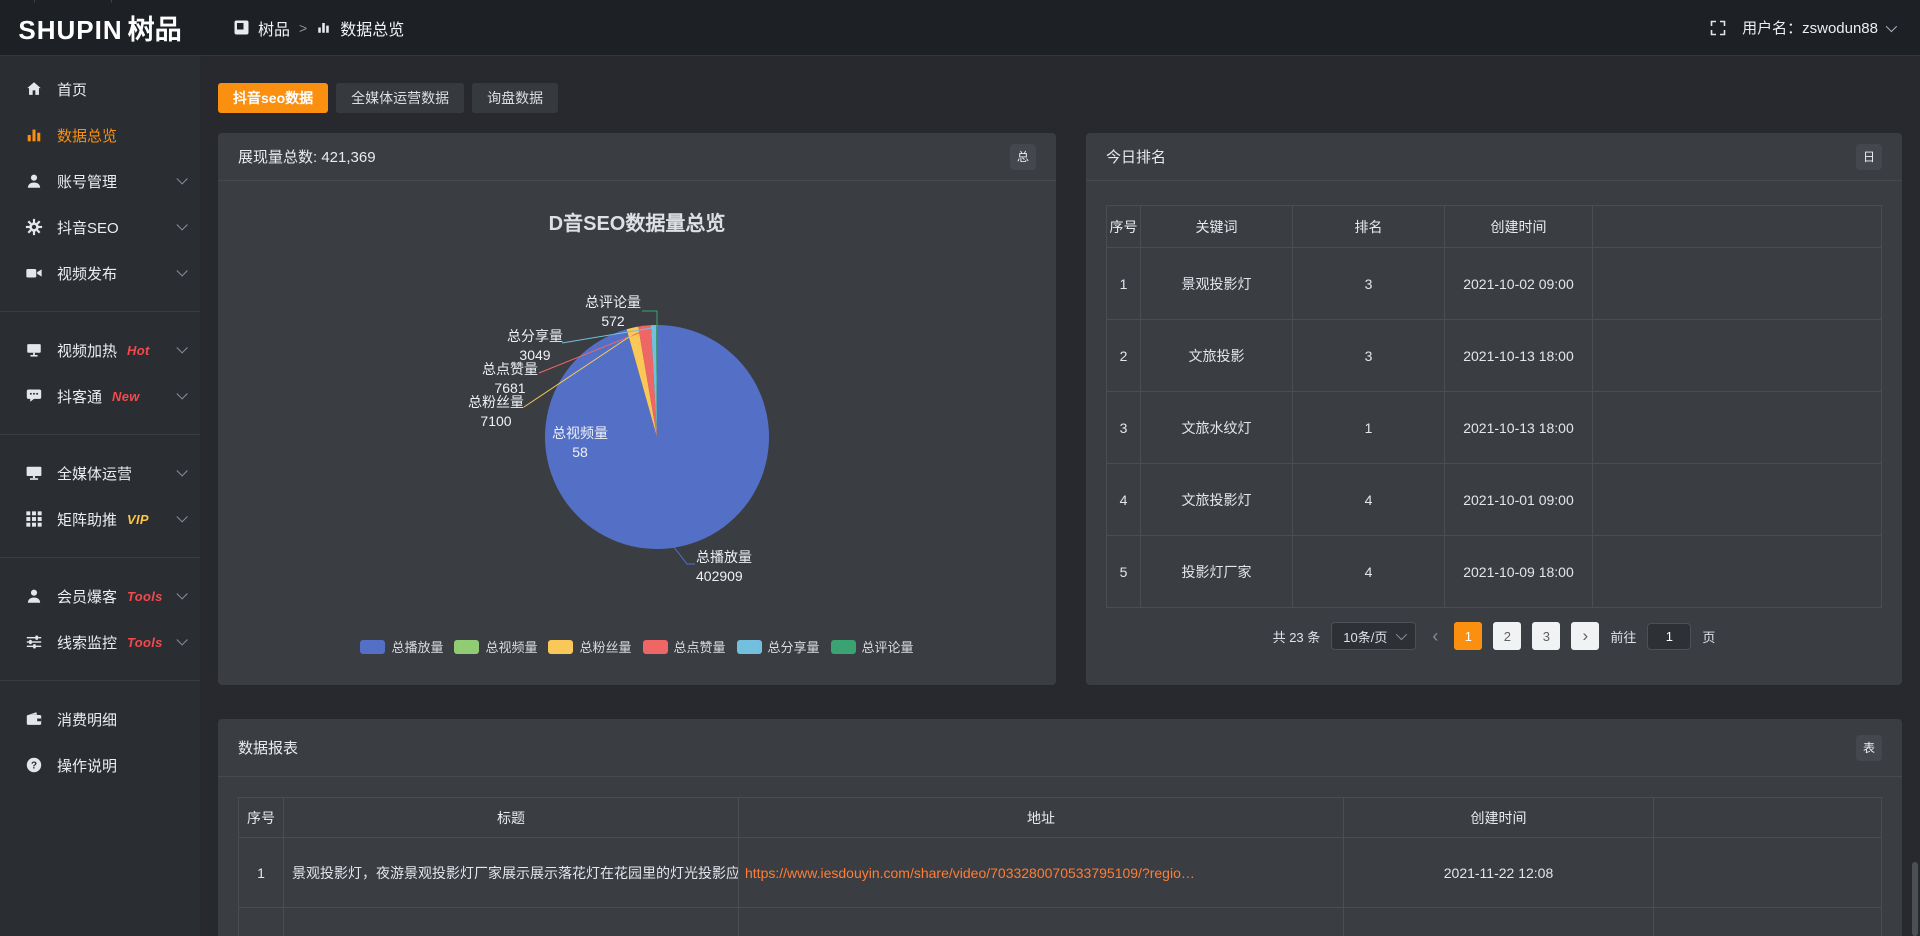 The image size is (1920, 936). What do you see at coordinates (100, 89) in the screenshot?
I see `sidebar-item-home: 首页` at bounding box center [100, 89].